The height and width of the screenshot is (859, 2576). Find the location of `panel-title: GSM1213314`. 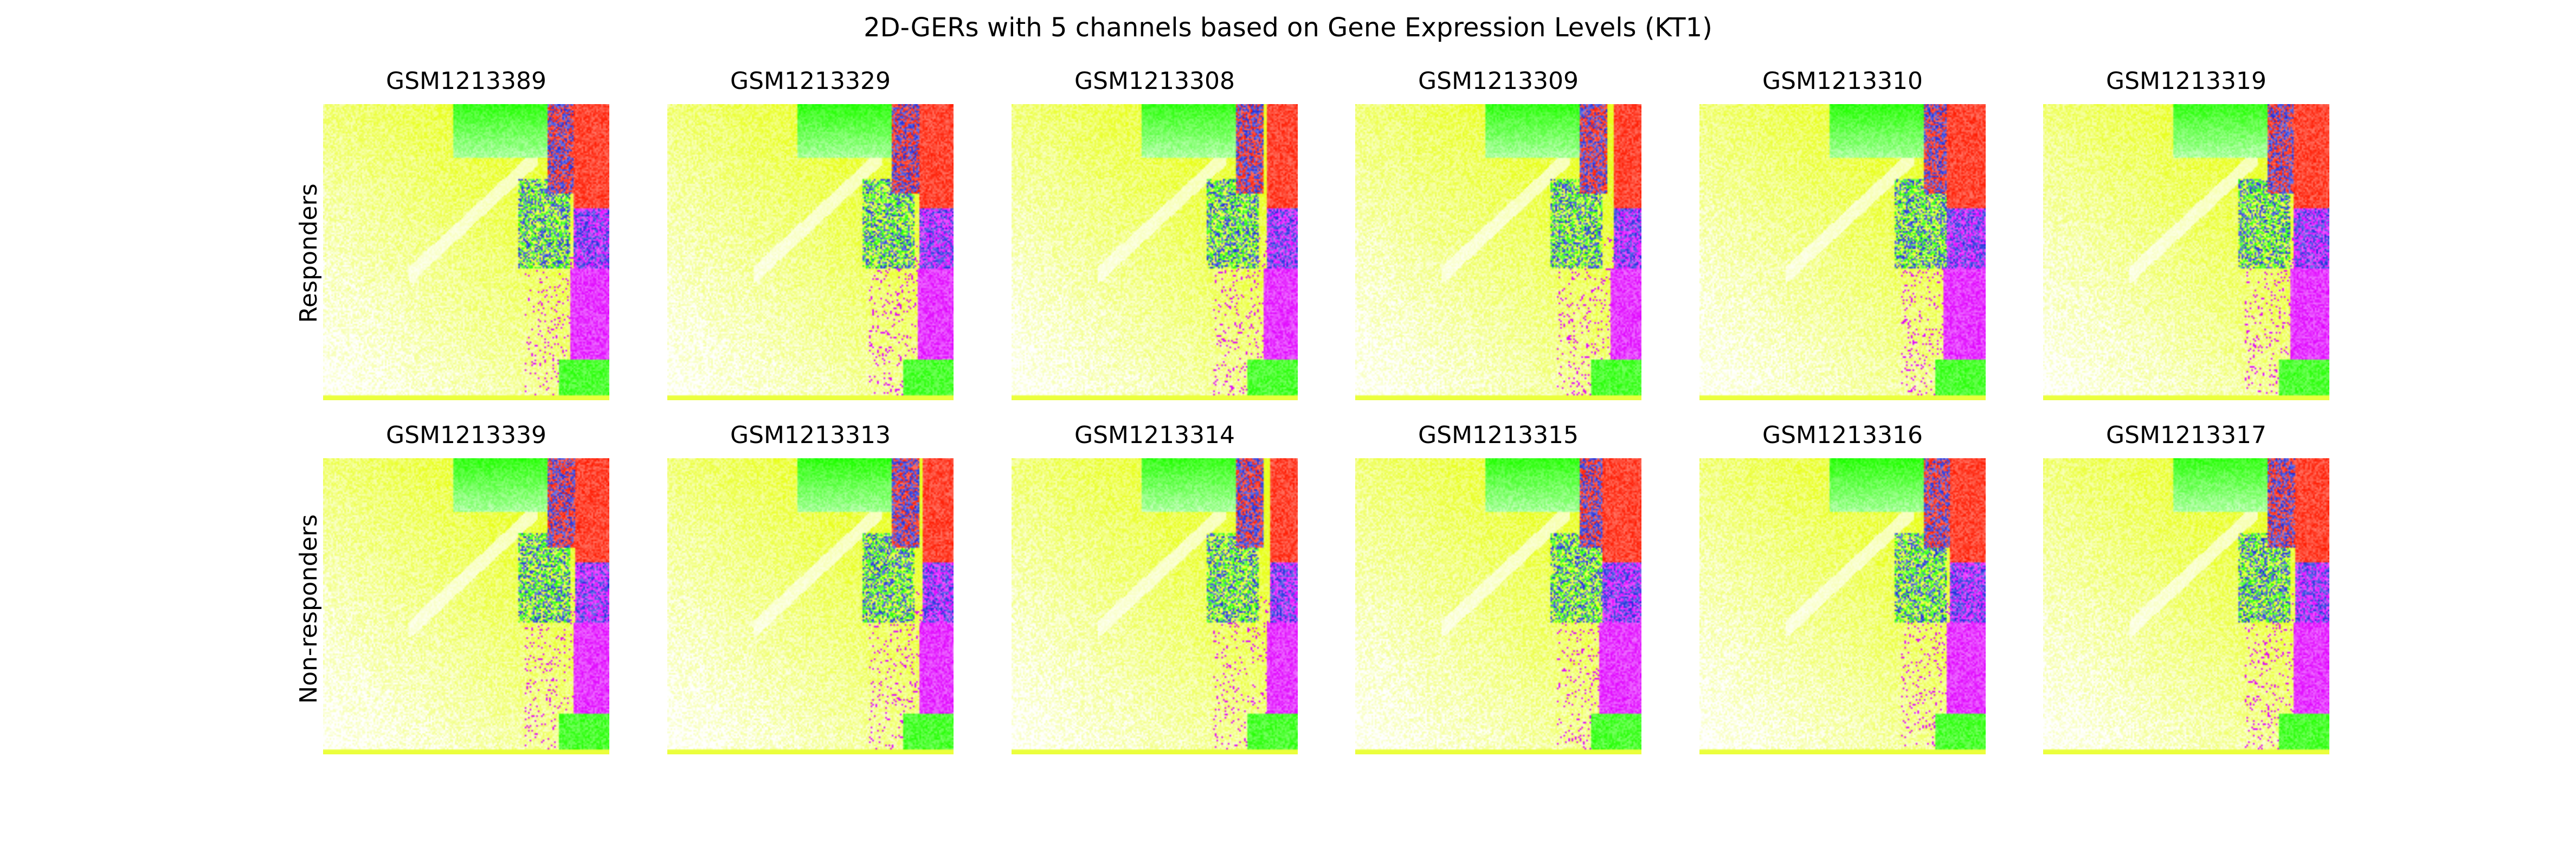

panel-title: GSM1213314 is located at coordinates (1154, 435).